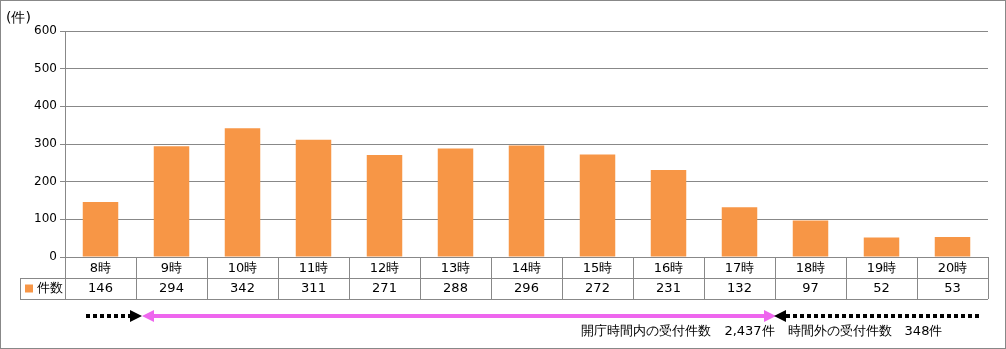 The width and height of the screenshot is (1006, 349). Describe the element at coordinates (739, 287) in the screenshot. I see `data-label: 132` at that location.